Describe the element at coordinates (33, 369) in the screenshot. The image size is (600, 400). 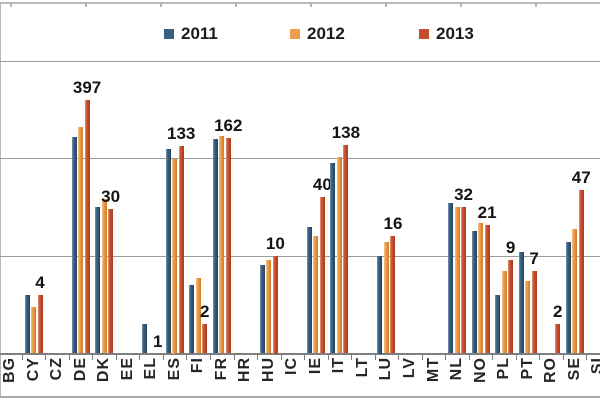
I see `x-axis-label-cy: CY` at that location.